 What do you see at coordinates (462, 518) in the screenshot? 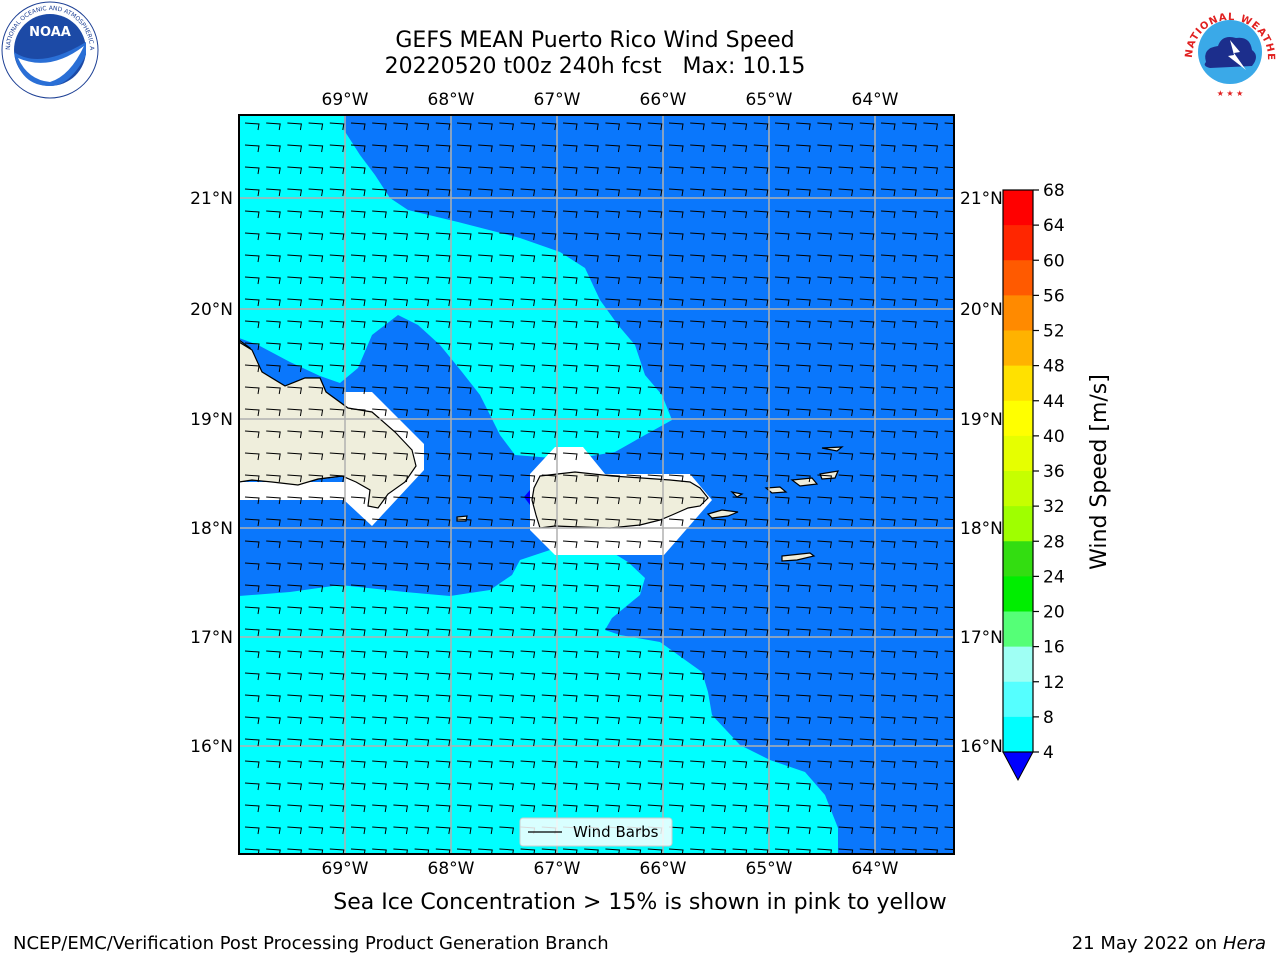
I see `mona-island` at bounding box center [462, 518].